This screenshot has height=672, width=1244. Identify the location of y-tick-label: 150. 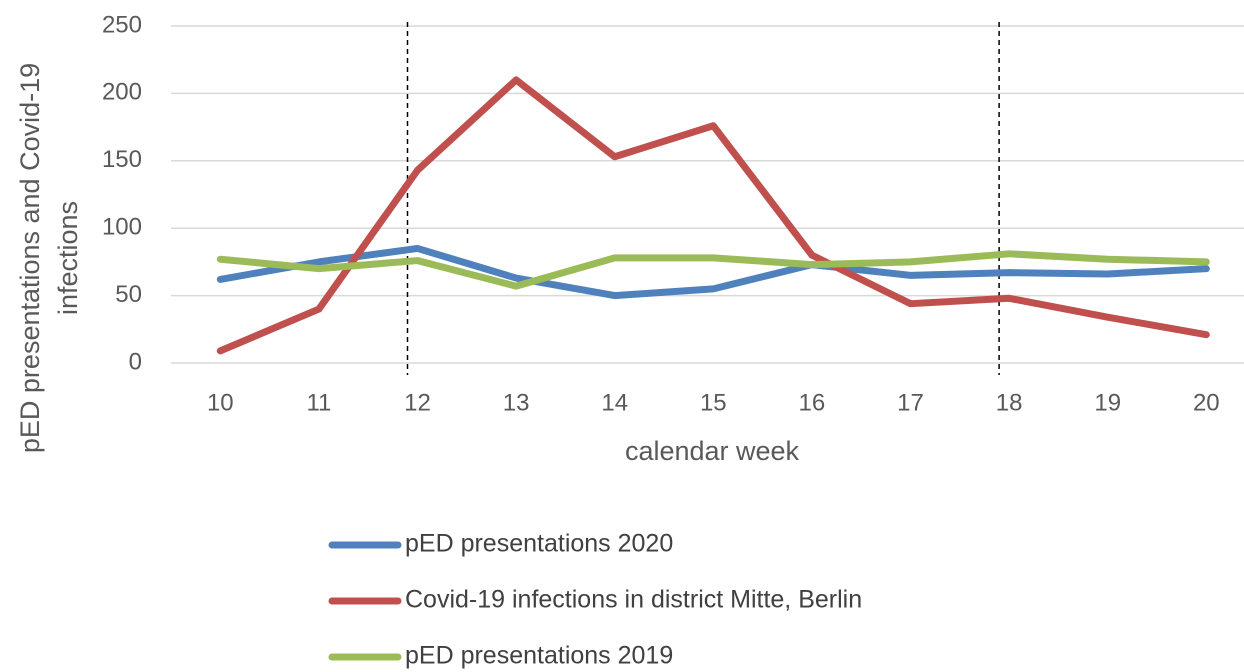
(122, 159).